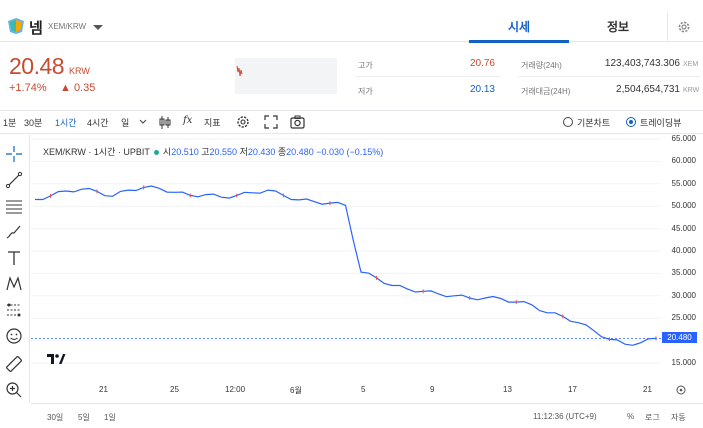 This screenshot has width=703, height=428. What do you see at coordinates (286, 76) in the screenshot?
I see `mini-price-chart` at bounding box center [286, 76].